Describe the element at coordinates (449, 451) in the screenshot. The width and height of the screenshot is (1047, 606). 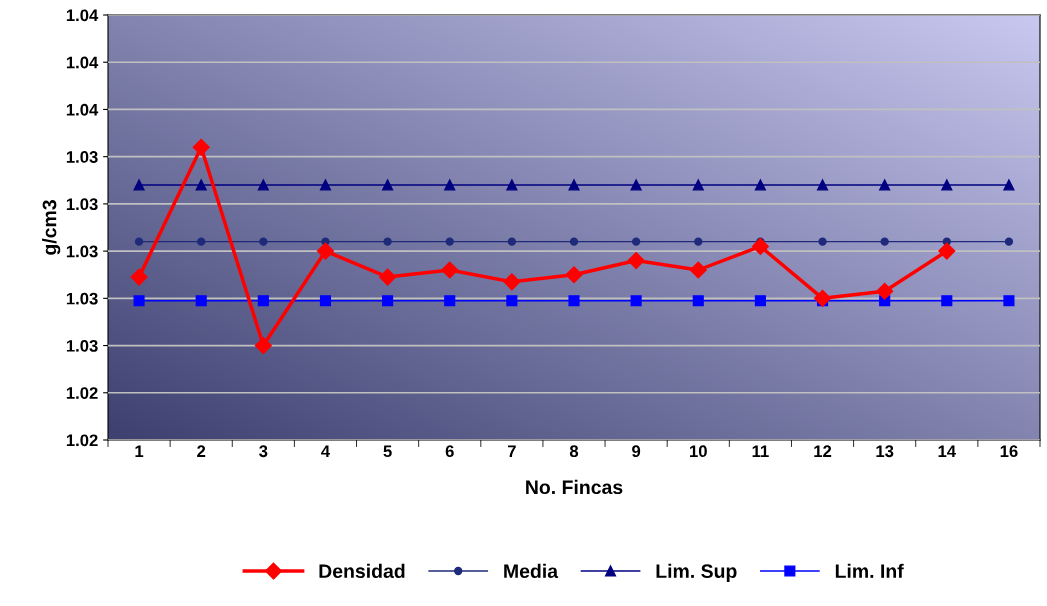
I see `x-tick-label: 6` at that location.